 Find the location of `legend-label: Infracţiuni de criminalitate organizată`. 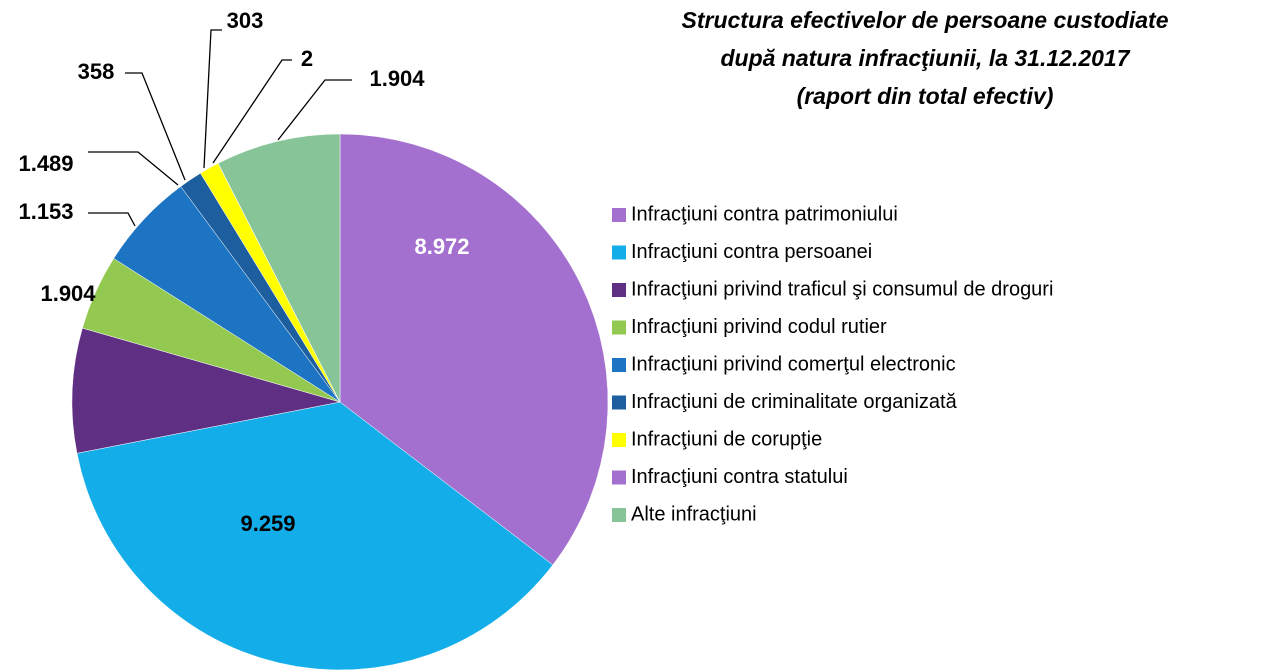

legend-label: Infracţiuni de criminalitate organizată is located at coordinates (794, 402).